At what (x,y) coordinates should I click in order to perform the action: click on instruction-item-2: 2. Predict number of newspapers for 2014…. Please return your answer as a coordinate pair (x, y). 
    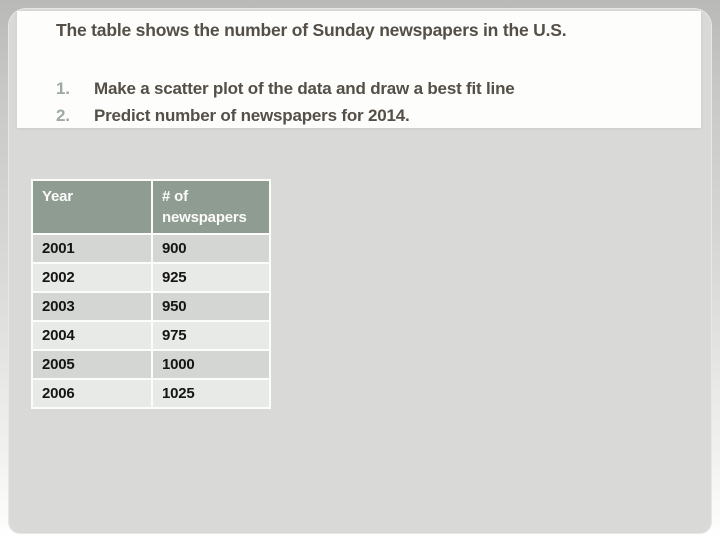
    Looking at the image, I should click on (368, 115).